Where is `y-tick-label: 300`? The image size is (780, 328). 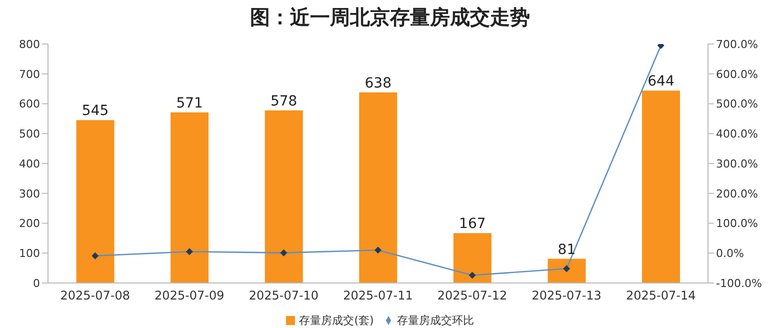 y-tick-label: 300 is located at coordinates (29, 193).